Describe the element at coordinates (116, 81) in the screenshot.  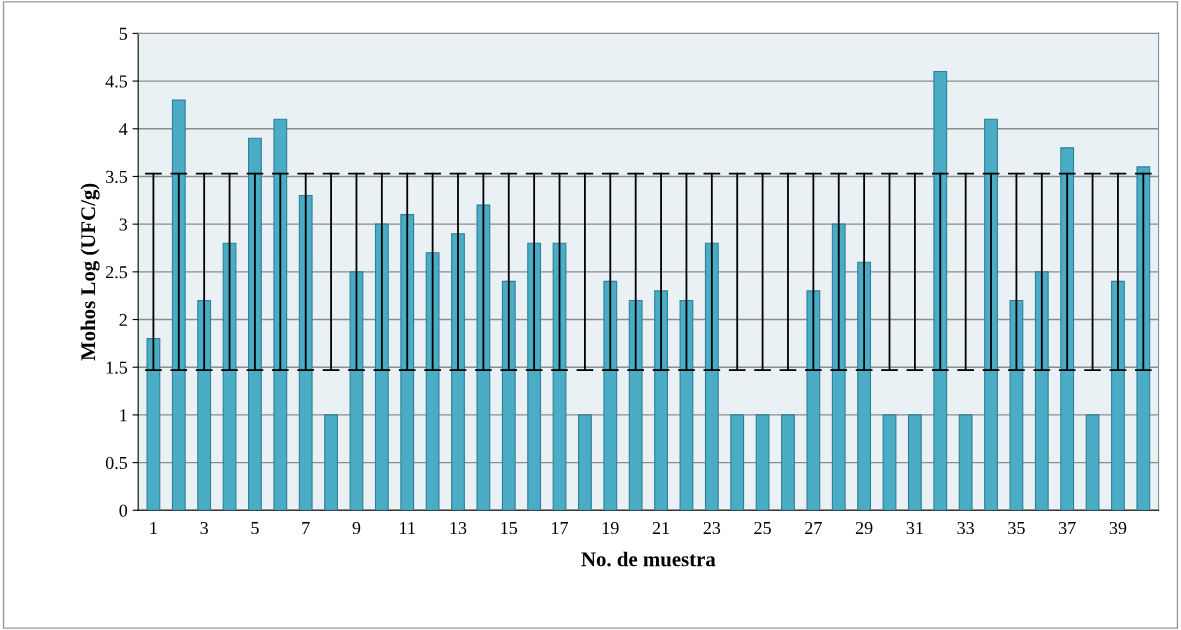
I see `y-tick-label: 4.5` at that location.